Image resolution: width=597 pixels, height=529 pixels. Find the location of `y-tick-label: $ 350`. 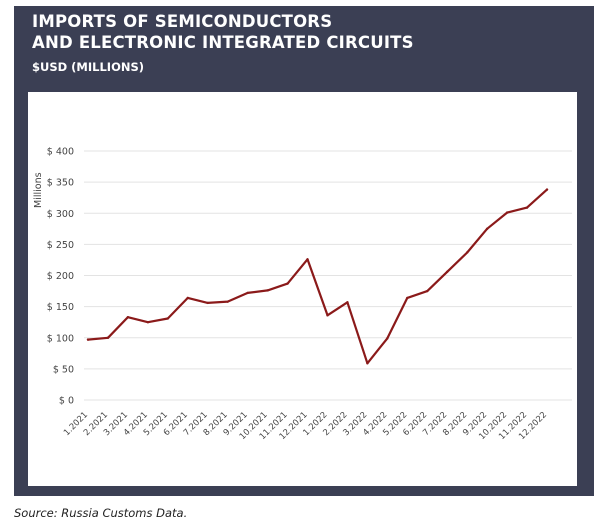

y-tick-label: $ 350 is located at coordinates (60, 183).